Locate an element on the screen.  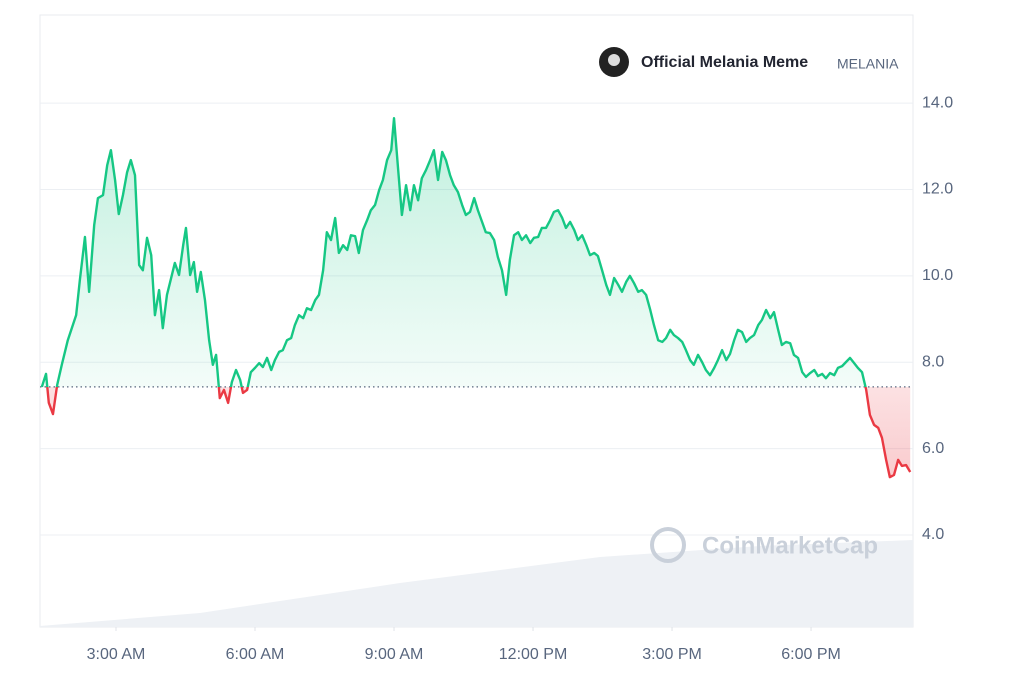
y-tick-label: 4.0 is located at coordinates (933, 534).